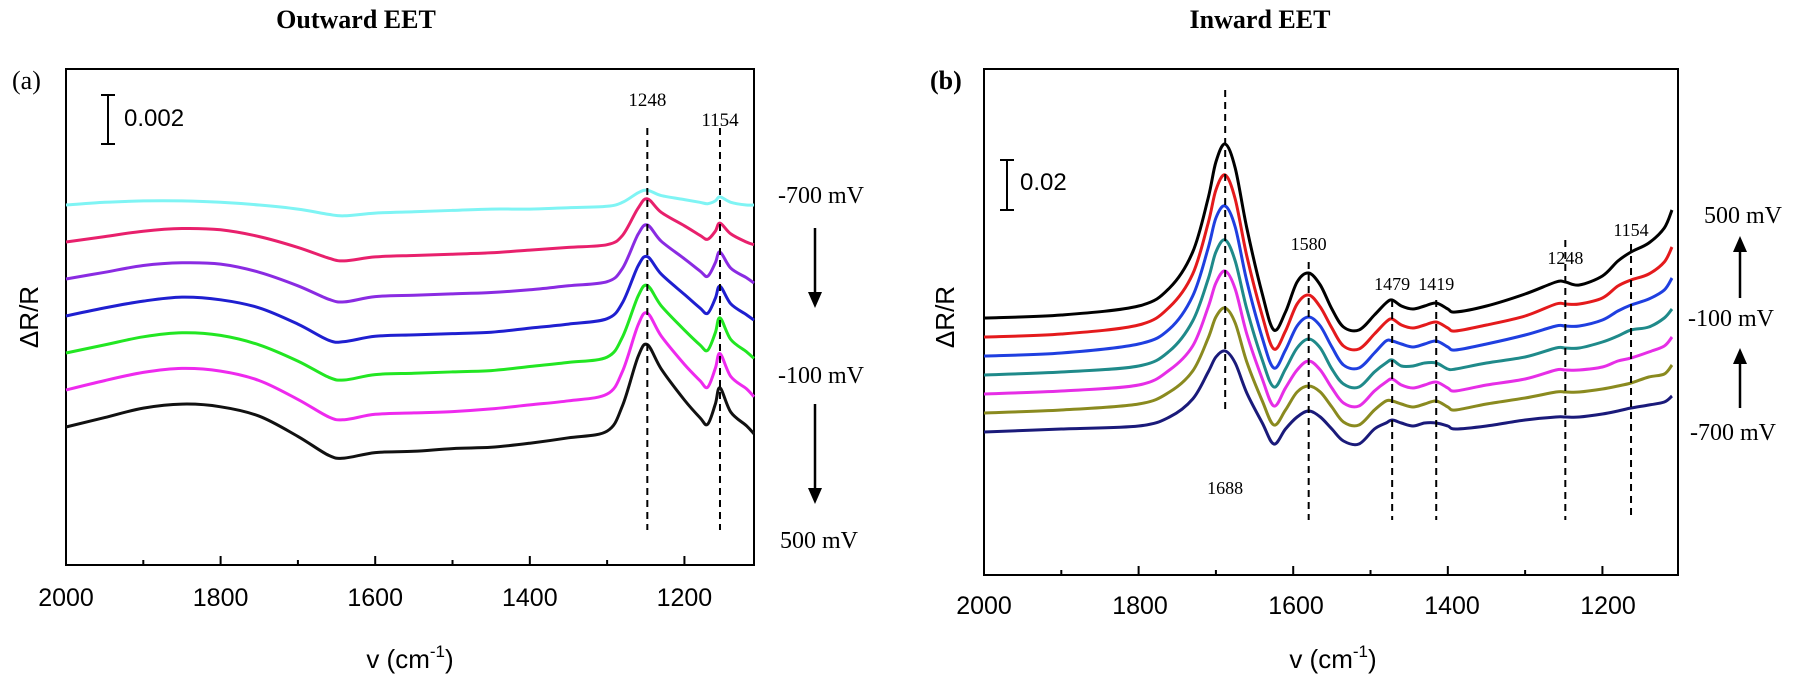 The width and height of the screenshot is (1800, 688). What do you see at coordinates (1608, 606) in the screenshot?
I see `panel-b-xtick-label: 1200` at bounding box center [1608, 606].